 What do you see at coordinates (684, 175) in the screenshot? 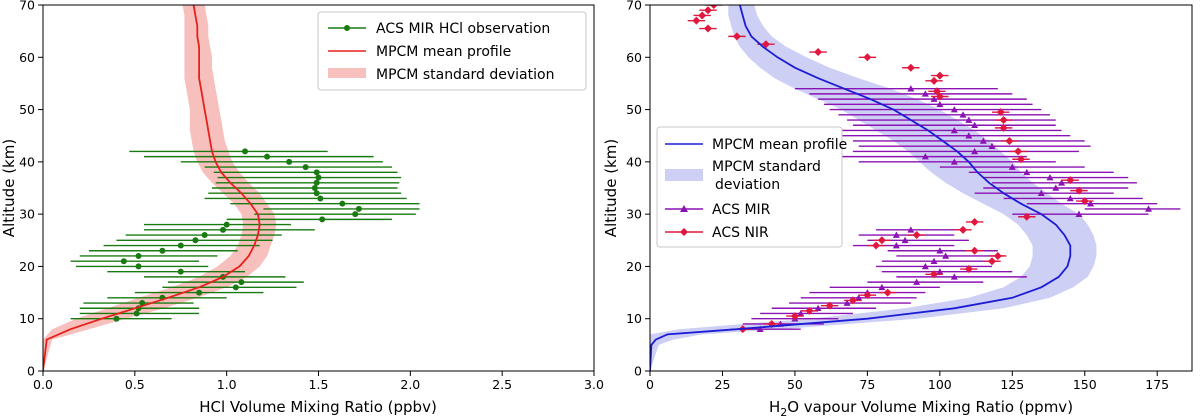
I see `h2o-legend-band-swatch` at bounding box center [684, 175].